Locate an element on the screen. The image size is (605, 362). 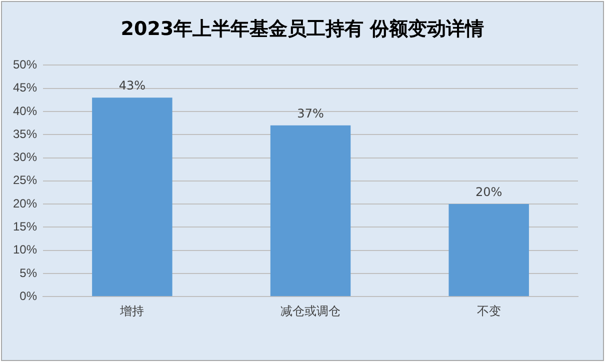
y-tick-label: 5% is located at coordinates (29, 273).